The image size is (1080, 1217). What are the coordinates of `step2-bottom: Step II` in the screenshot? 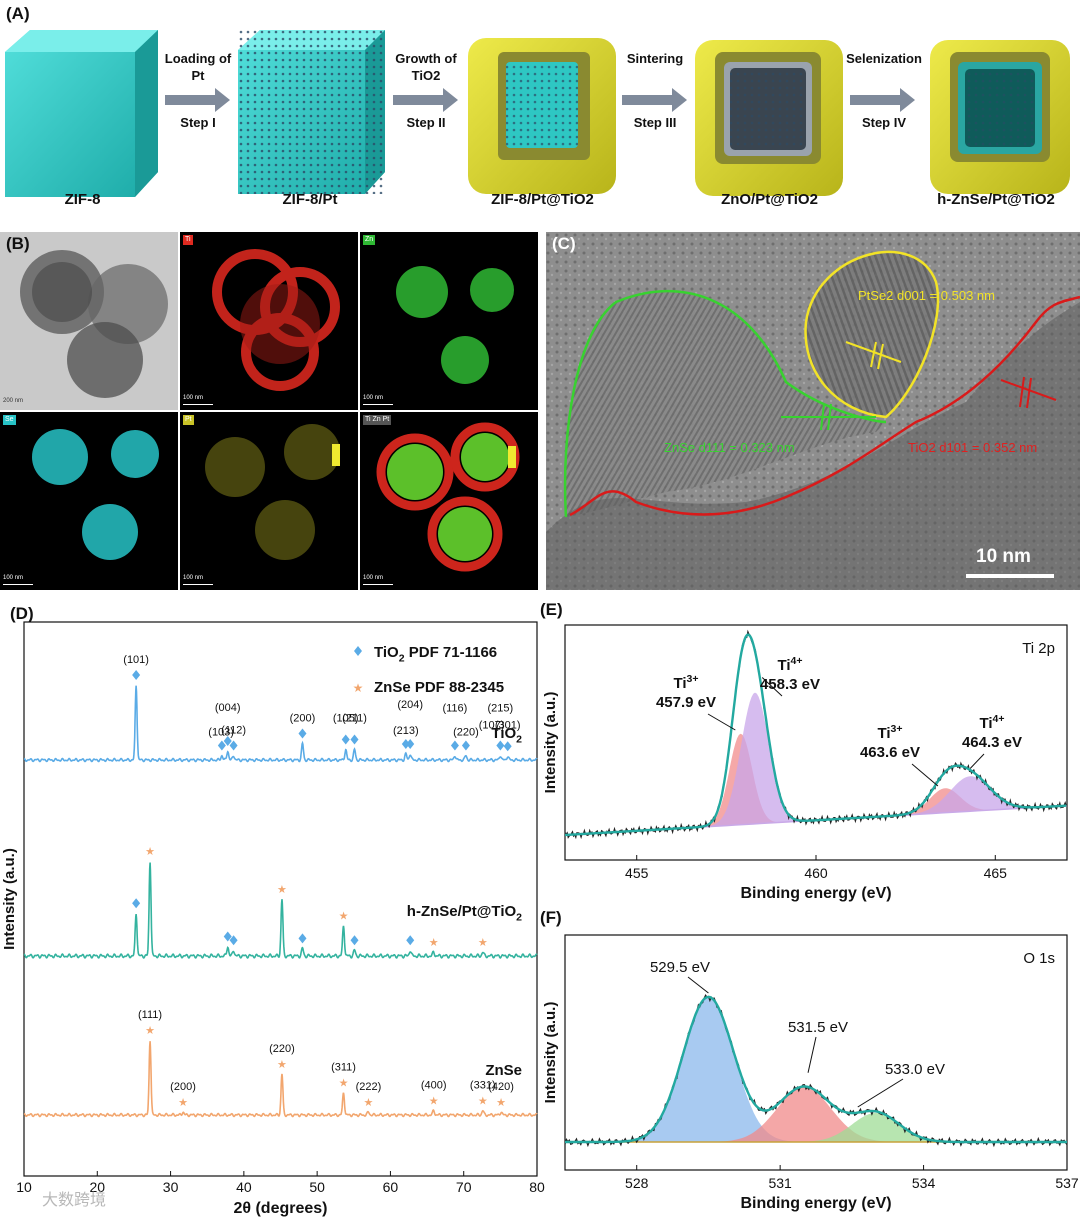 It's located at (426, 122).